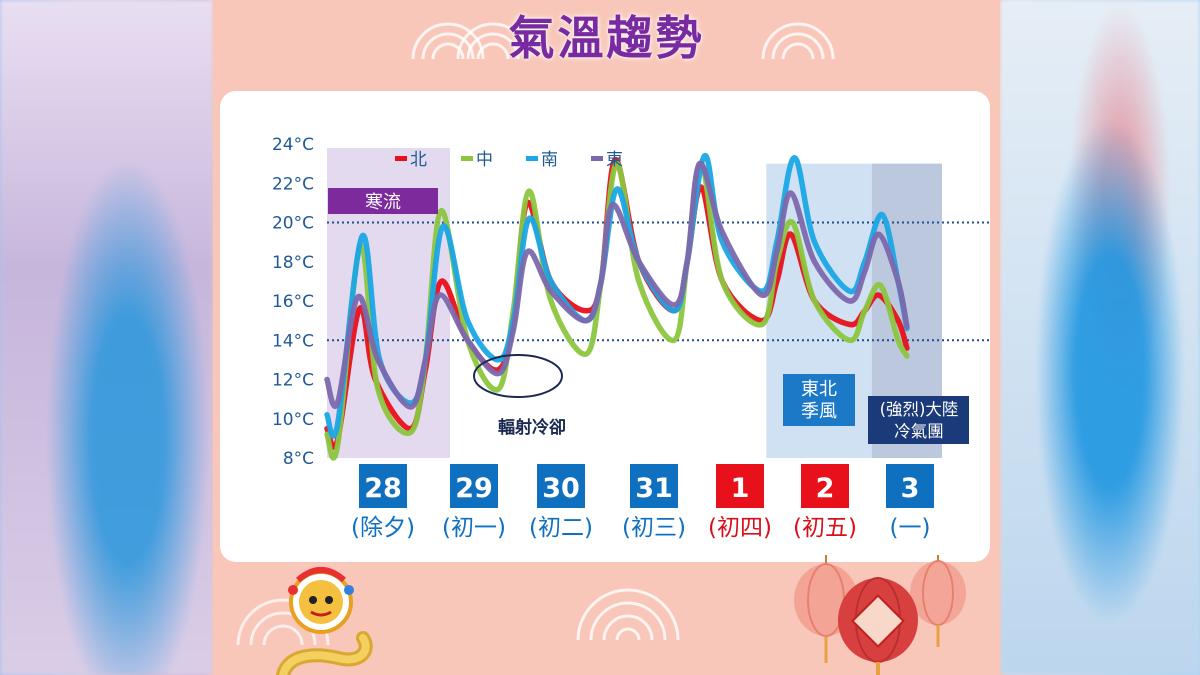 Image resolution: width=1200 pixels, height=675 pixels. I want to click on day-lunar: (除夕), so click(383, 528).